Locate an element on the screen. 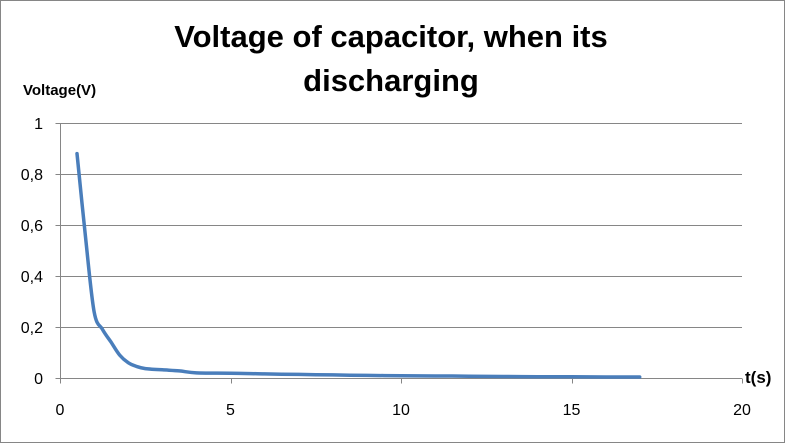 This screenshot has width=785, height=443. y-tick-label: 0,2 is located at coordinates (32, 328).